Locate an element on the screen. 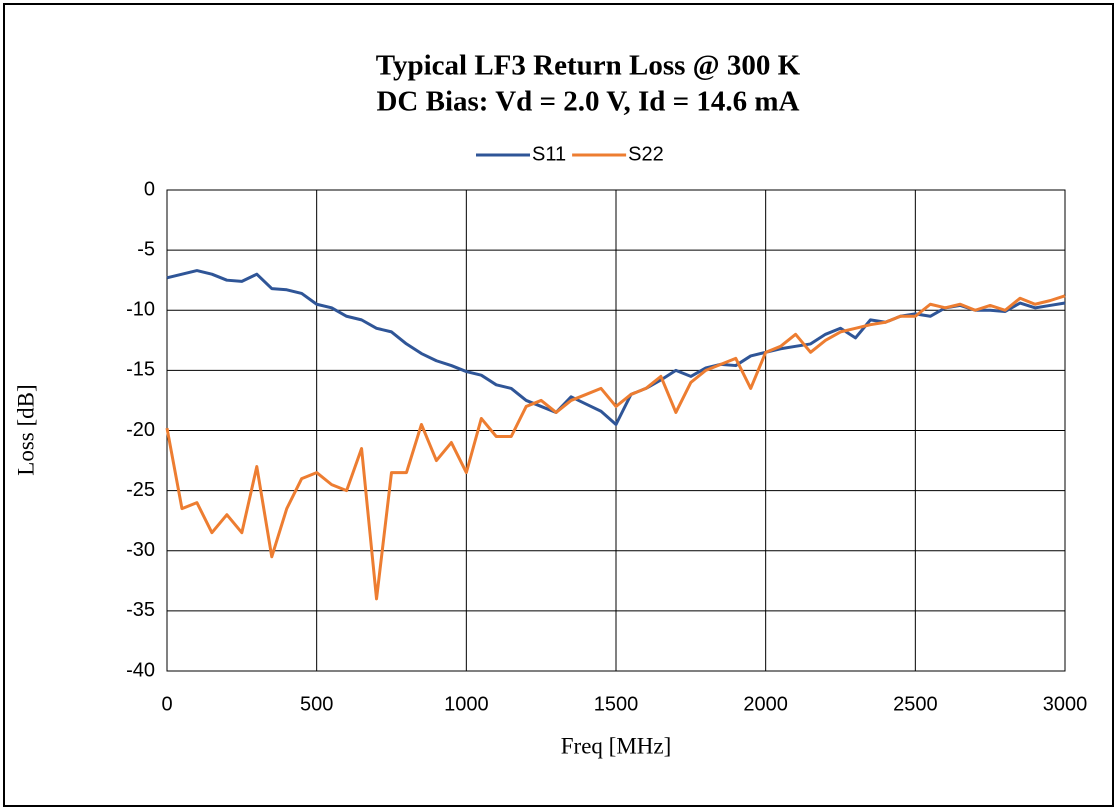  y-tick-label: -35 is located at coordinates (140, 610).